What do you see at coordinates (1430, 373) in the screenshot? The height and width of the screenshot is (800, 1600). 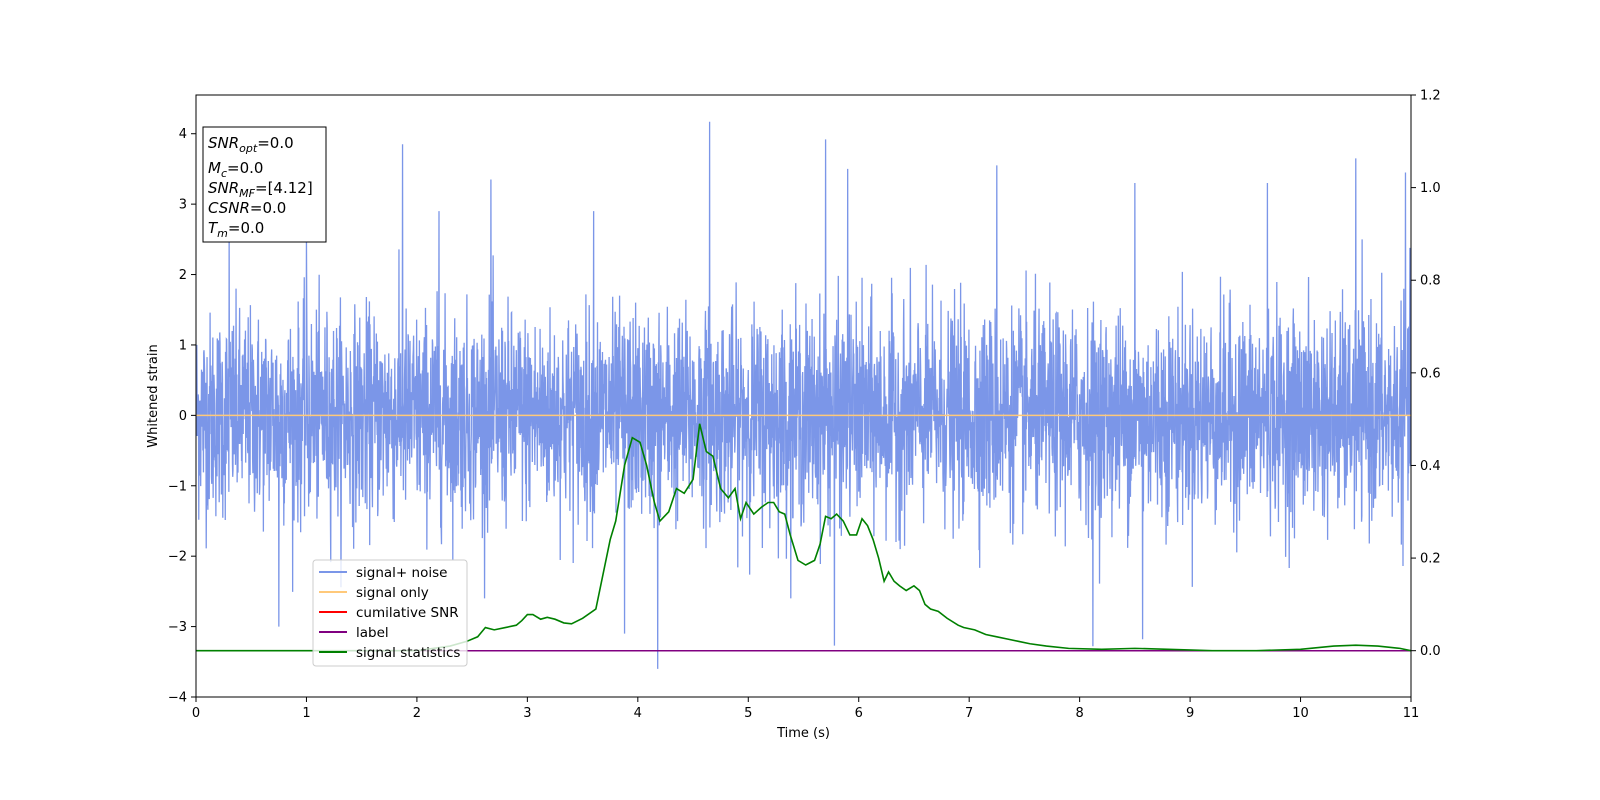 I see `y2-tick-label: 0.6` at bounding box center [1430, 373].